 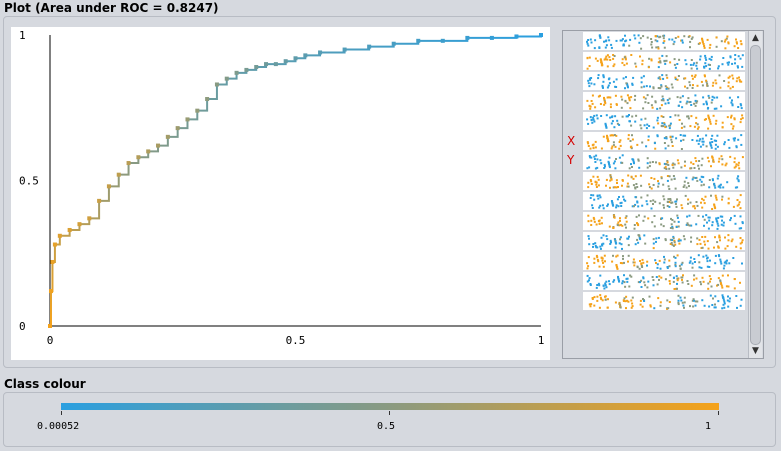 What do you see at coordinates (755, 351) in the screenshot?
I see `scroll-down-icon: ▼` at bounding box center [755, 351].